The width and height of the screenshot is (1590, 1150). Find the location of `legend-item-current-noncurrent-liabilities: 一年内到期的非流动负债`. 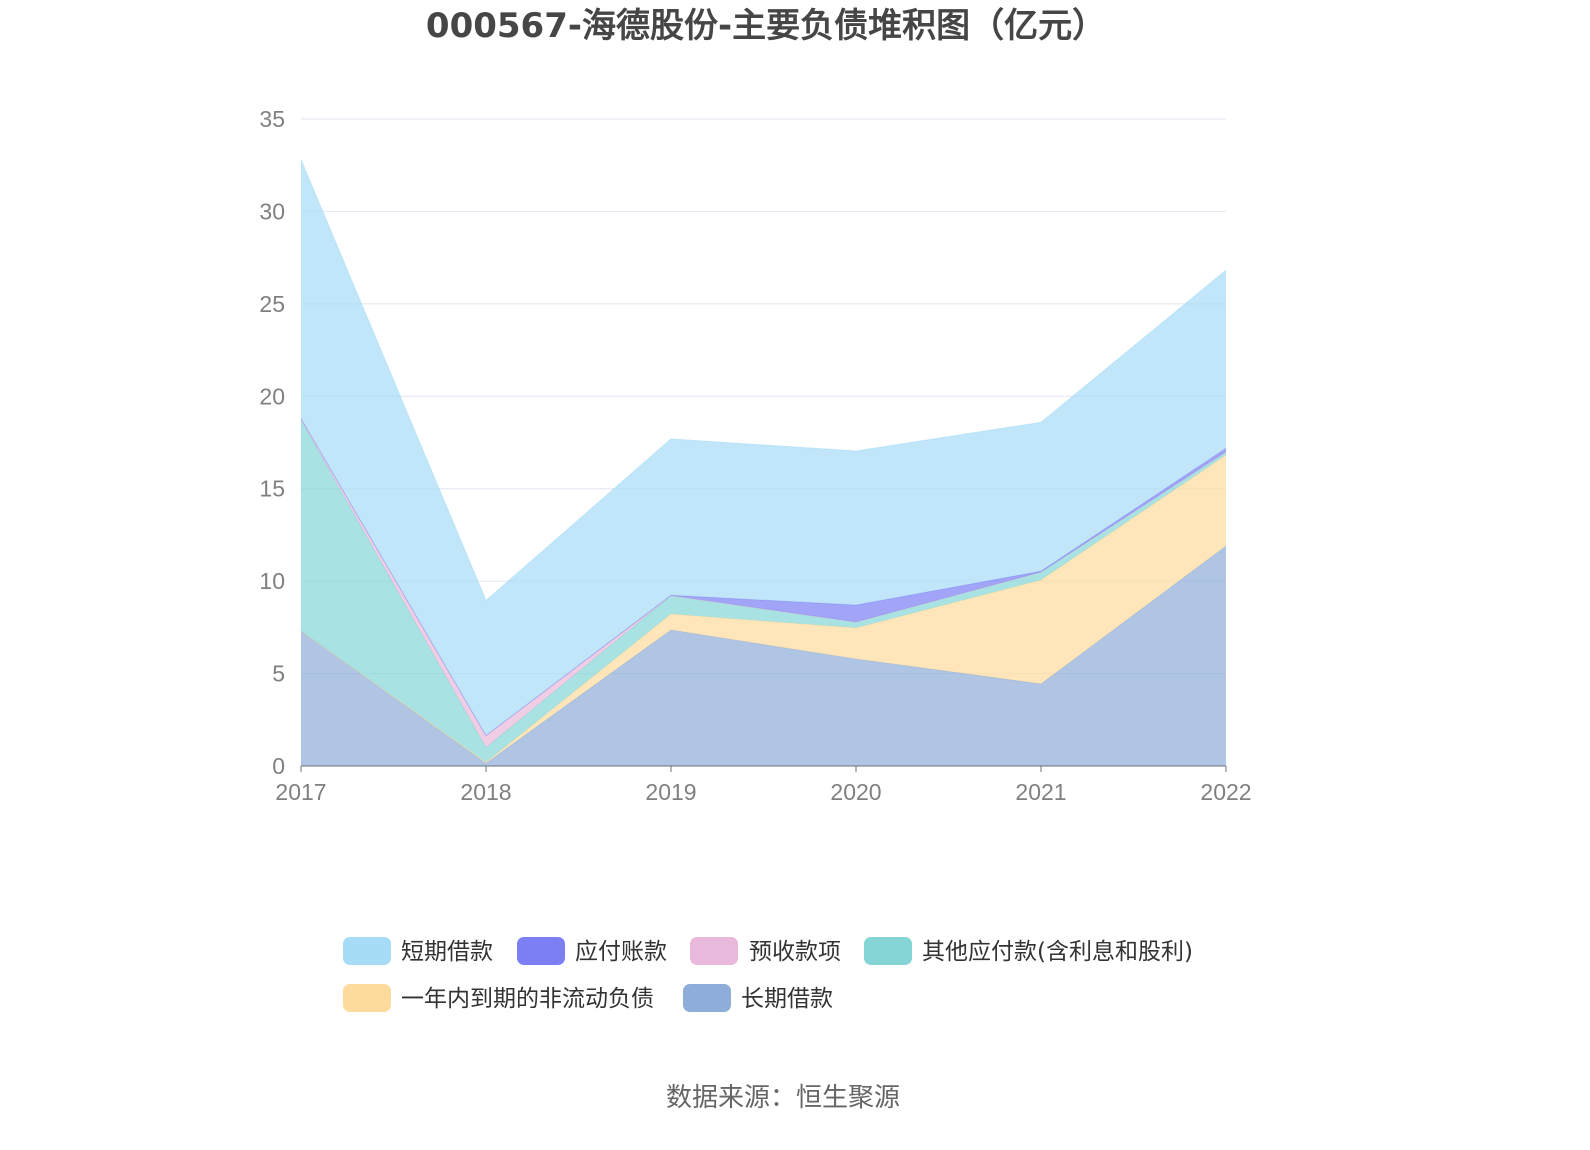

legend-item-current-noncurrent-liabilities: 一年内到期的非流动负债 is located at coordinates (498, 998).